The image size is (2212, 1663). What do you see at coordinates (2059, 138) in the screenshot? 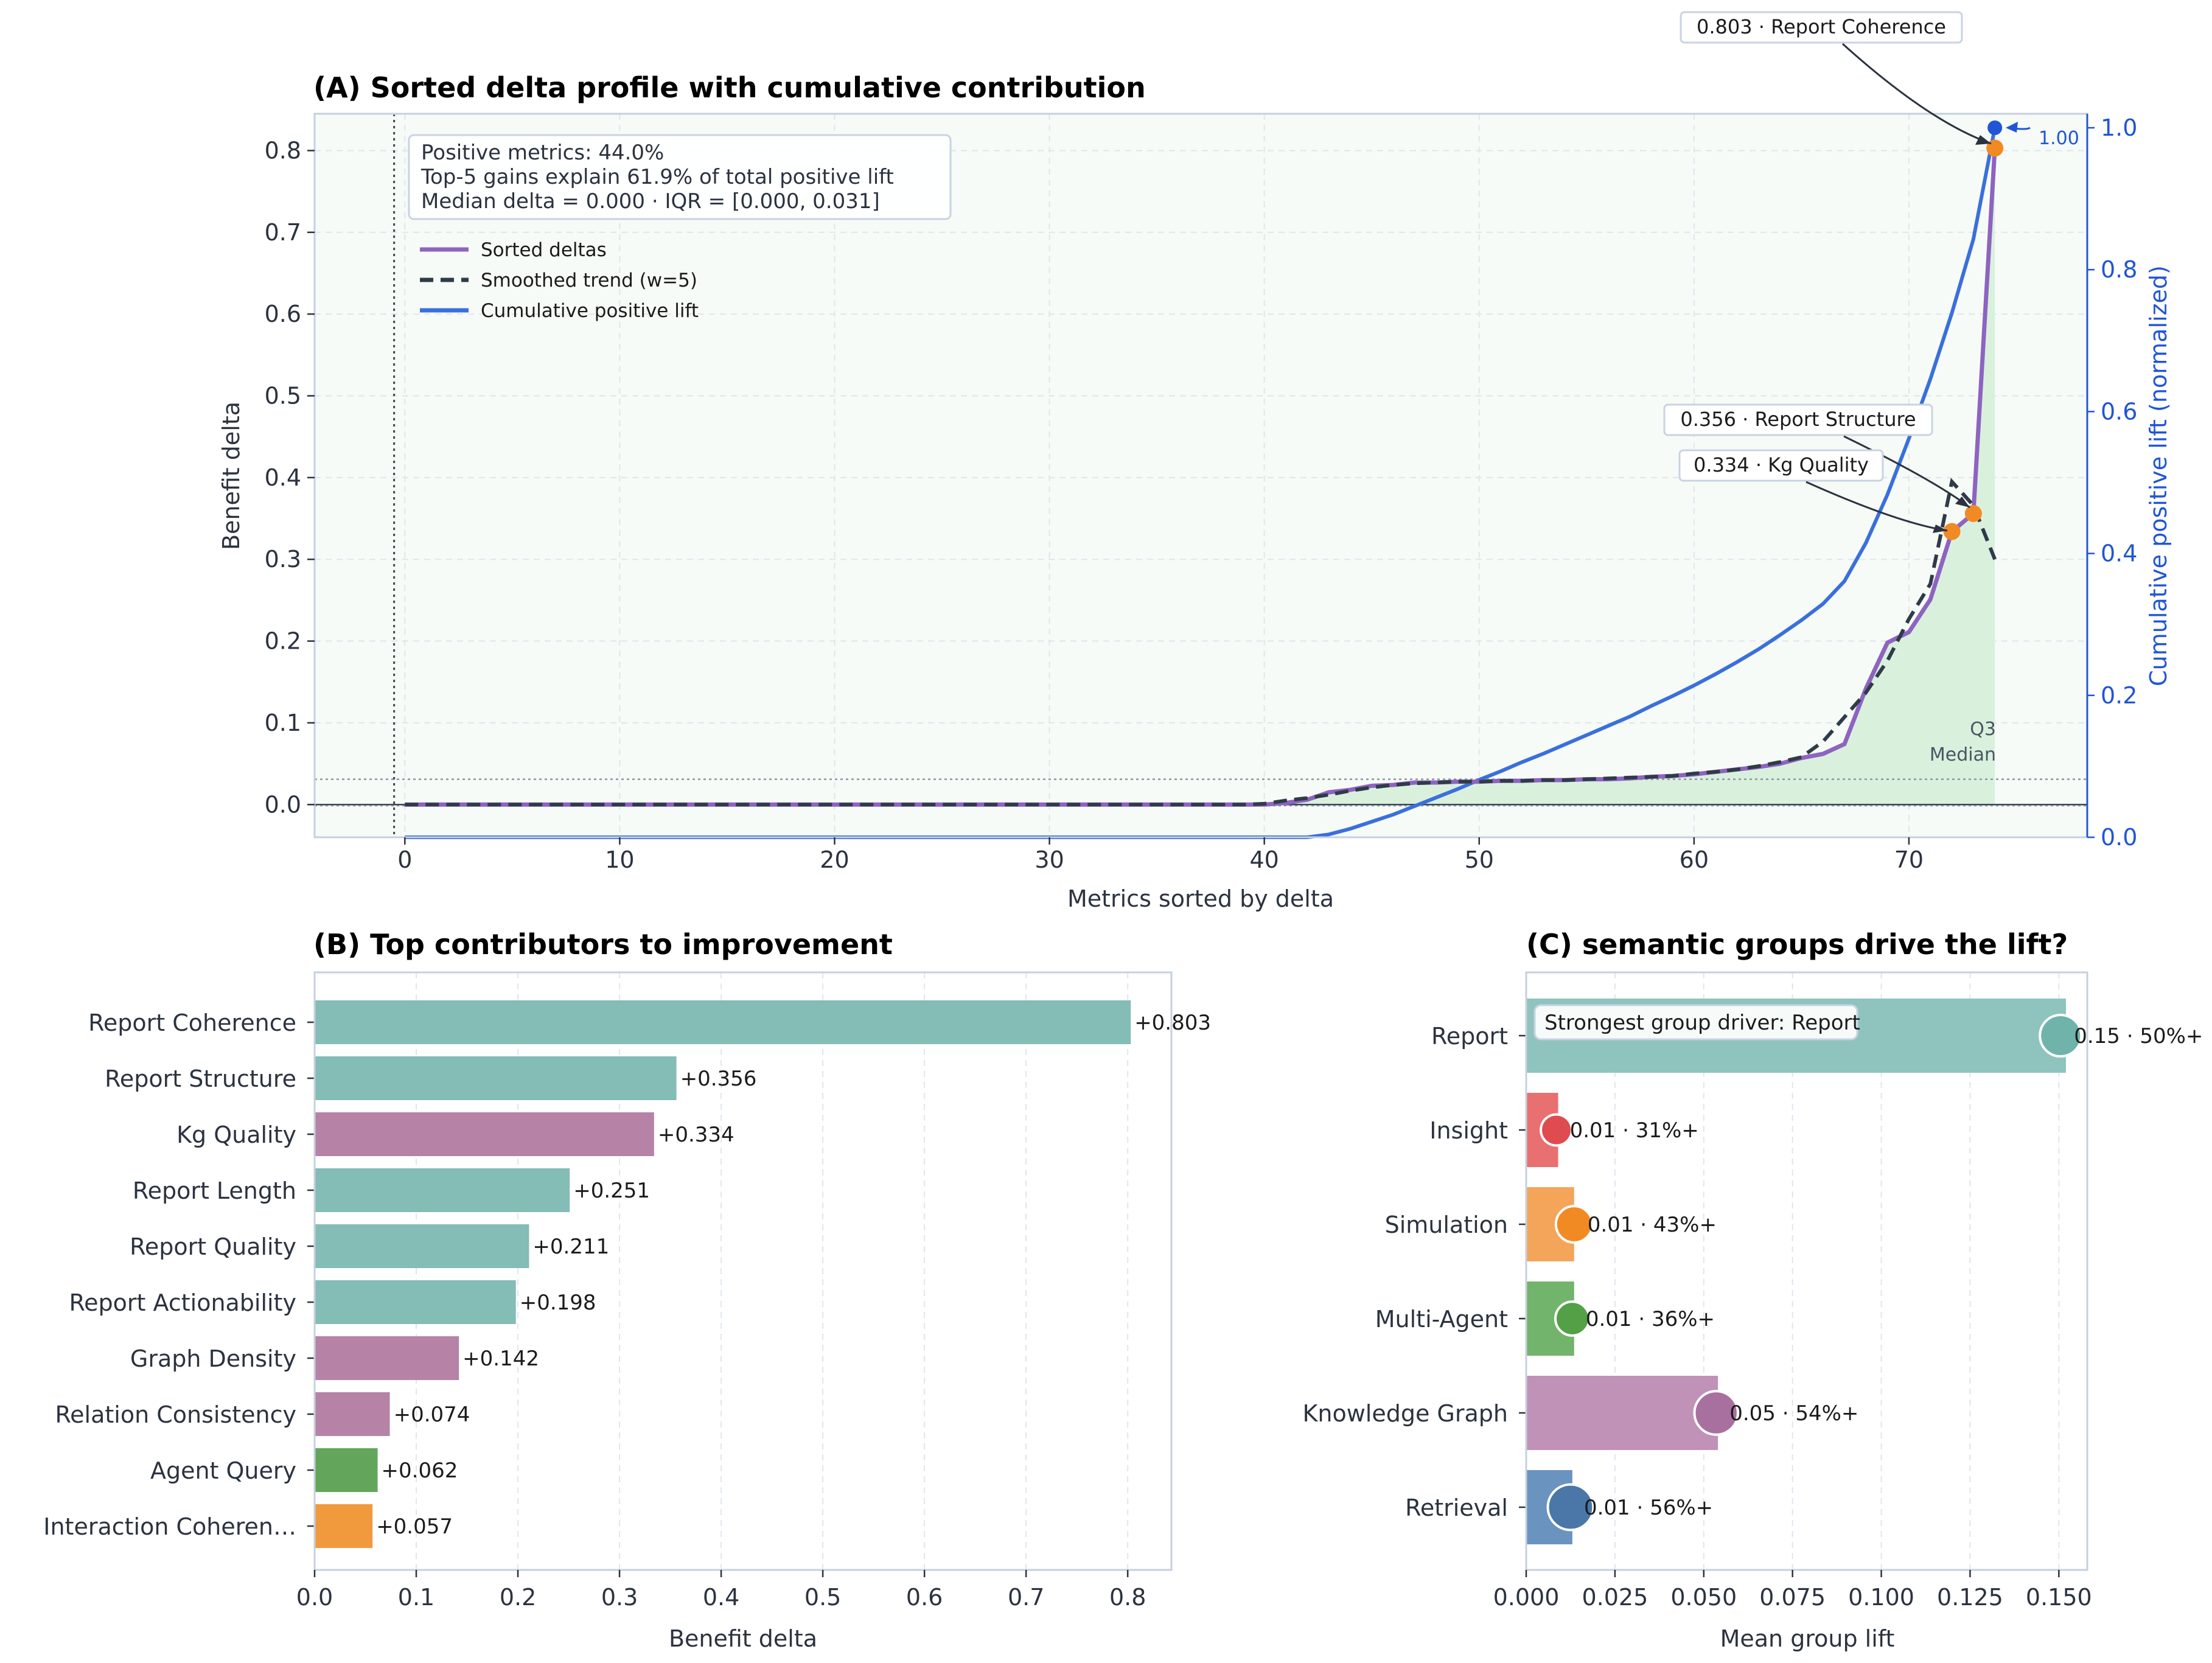
I see `annotation-label: 1.00` at bounding box center [2059, 138].